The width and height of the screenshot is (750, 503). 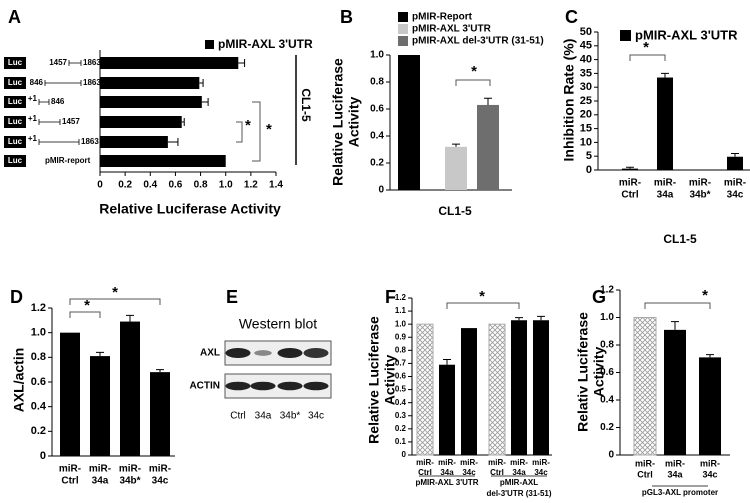 What do you see at coordinates (58, 101) in the screenshot?
I see `construct-end: 846` at bounding box center [58, 101].